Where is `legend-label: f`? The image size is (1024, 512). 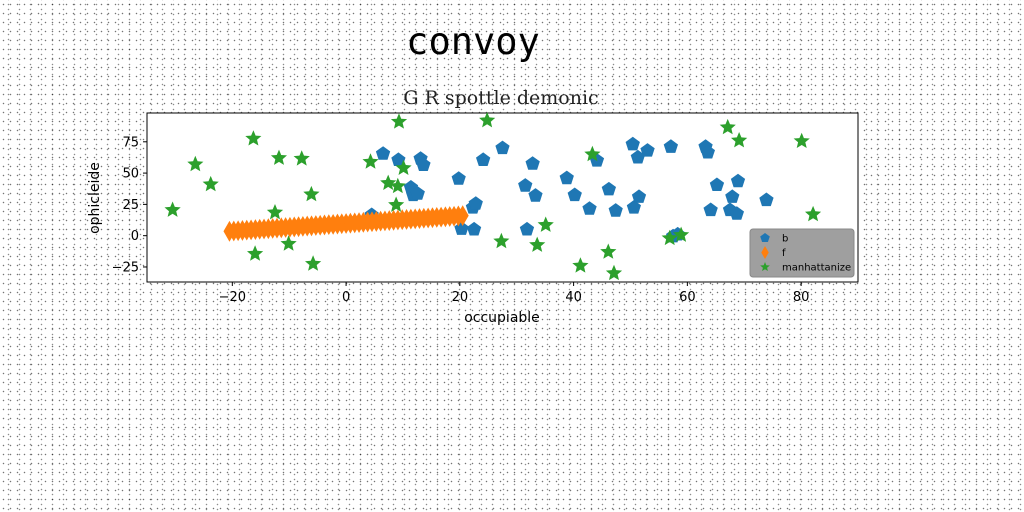
legend-label: f is located at coordinates (784, 253).